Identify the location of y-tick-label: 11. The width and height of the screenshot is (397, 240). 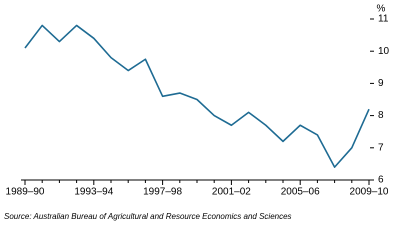
(383, 19).